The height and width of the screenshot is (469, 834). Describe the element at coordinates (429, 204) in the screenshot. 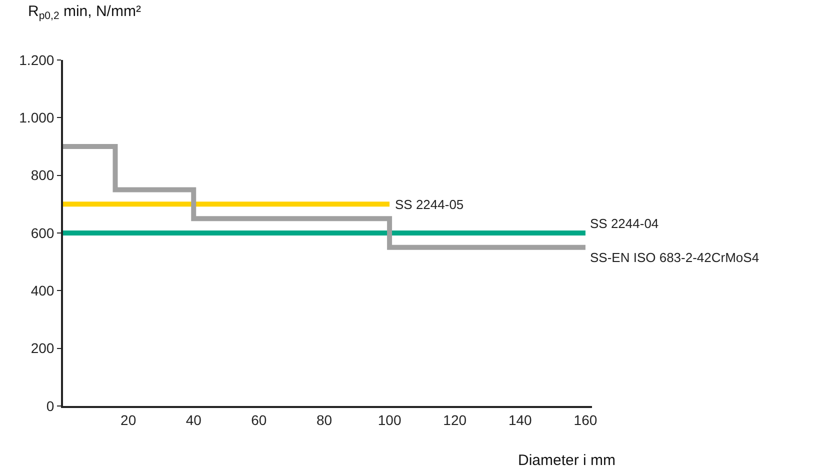

I see `series-label: SS 2244-05` at that location.